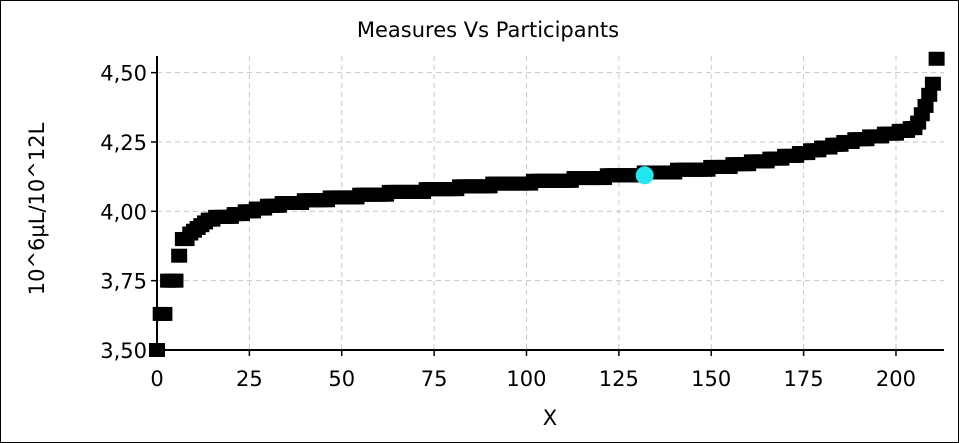 The image size is (959, 443). I want to click on x-axis-ticks: 0 25 50 75 100 125 150 175 200, so click(533, 370).